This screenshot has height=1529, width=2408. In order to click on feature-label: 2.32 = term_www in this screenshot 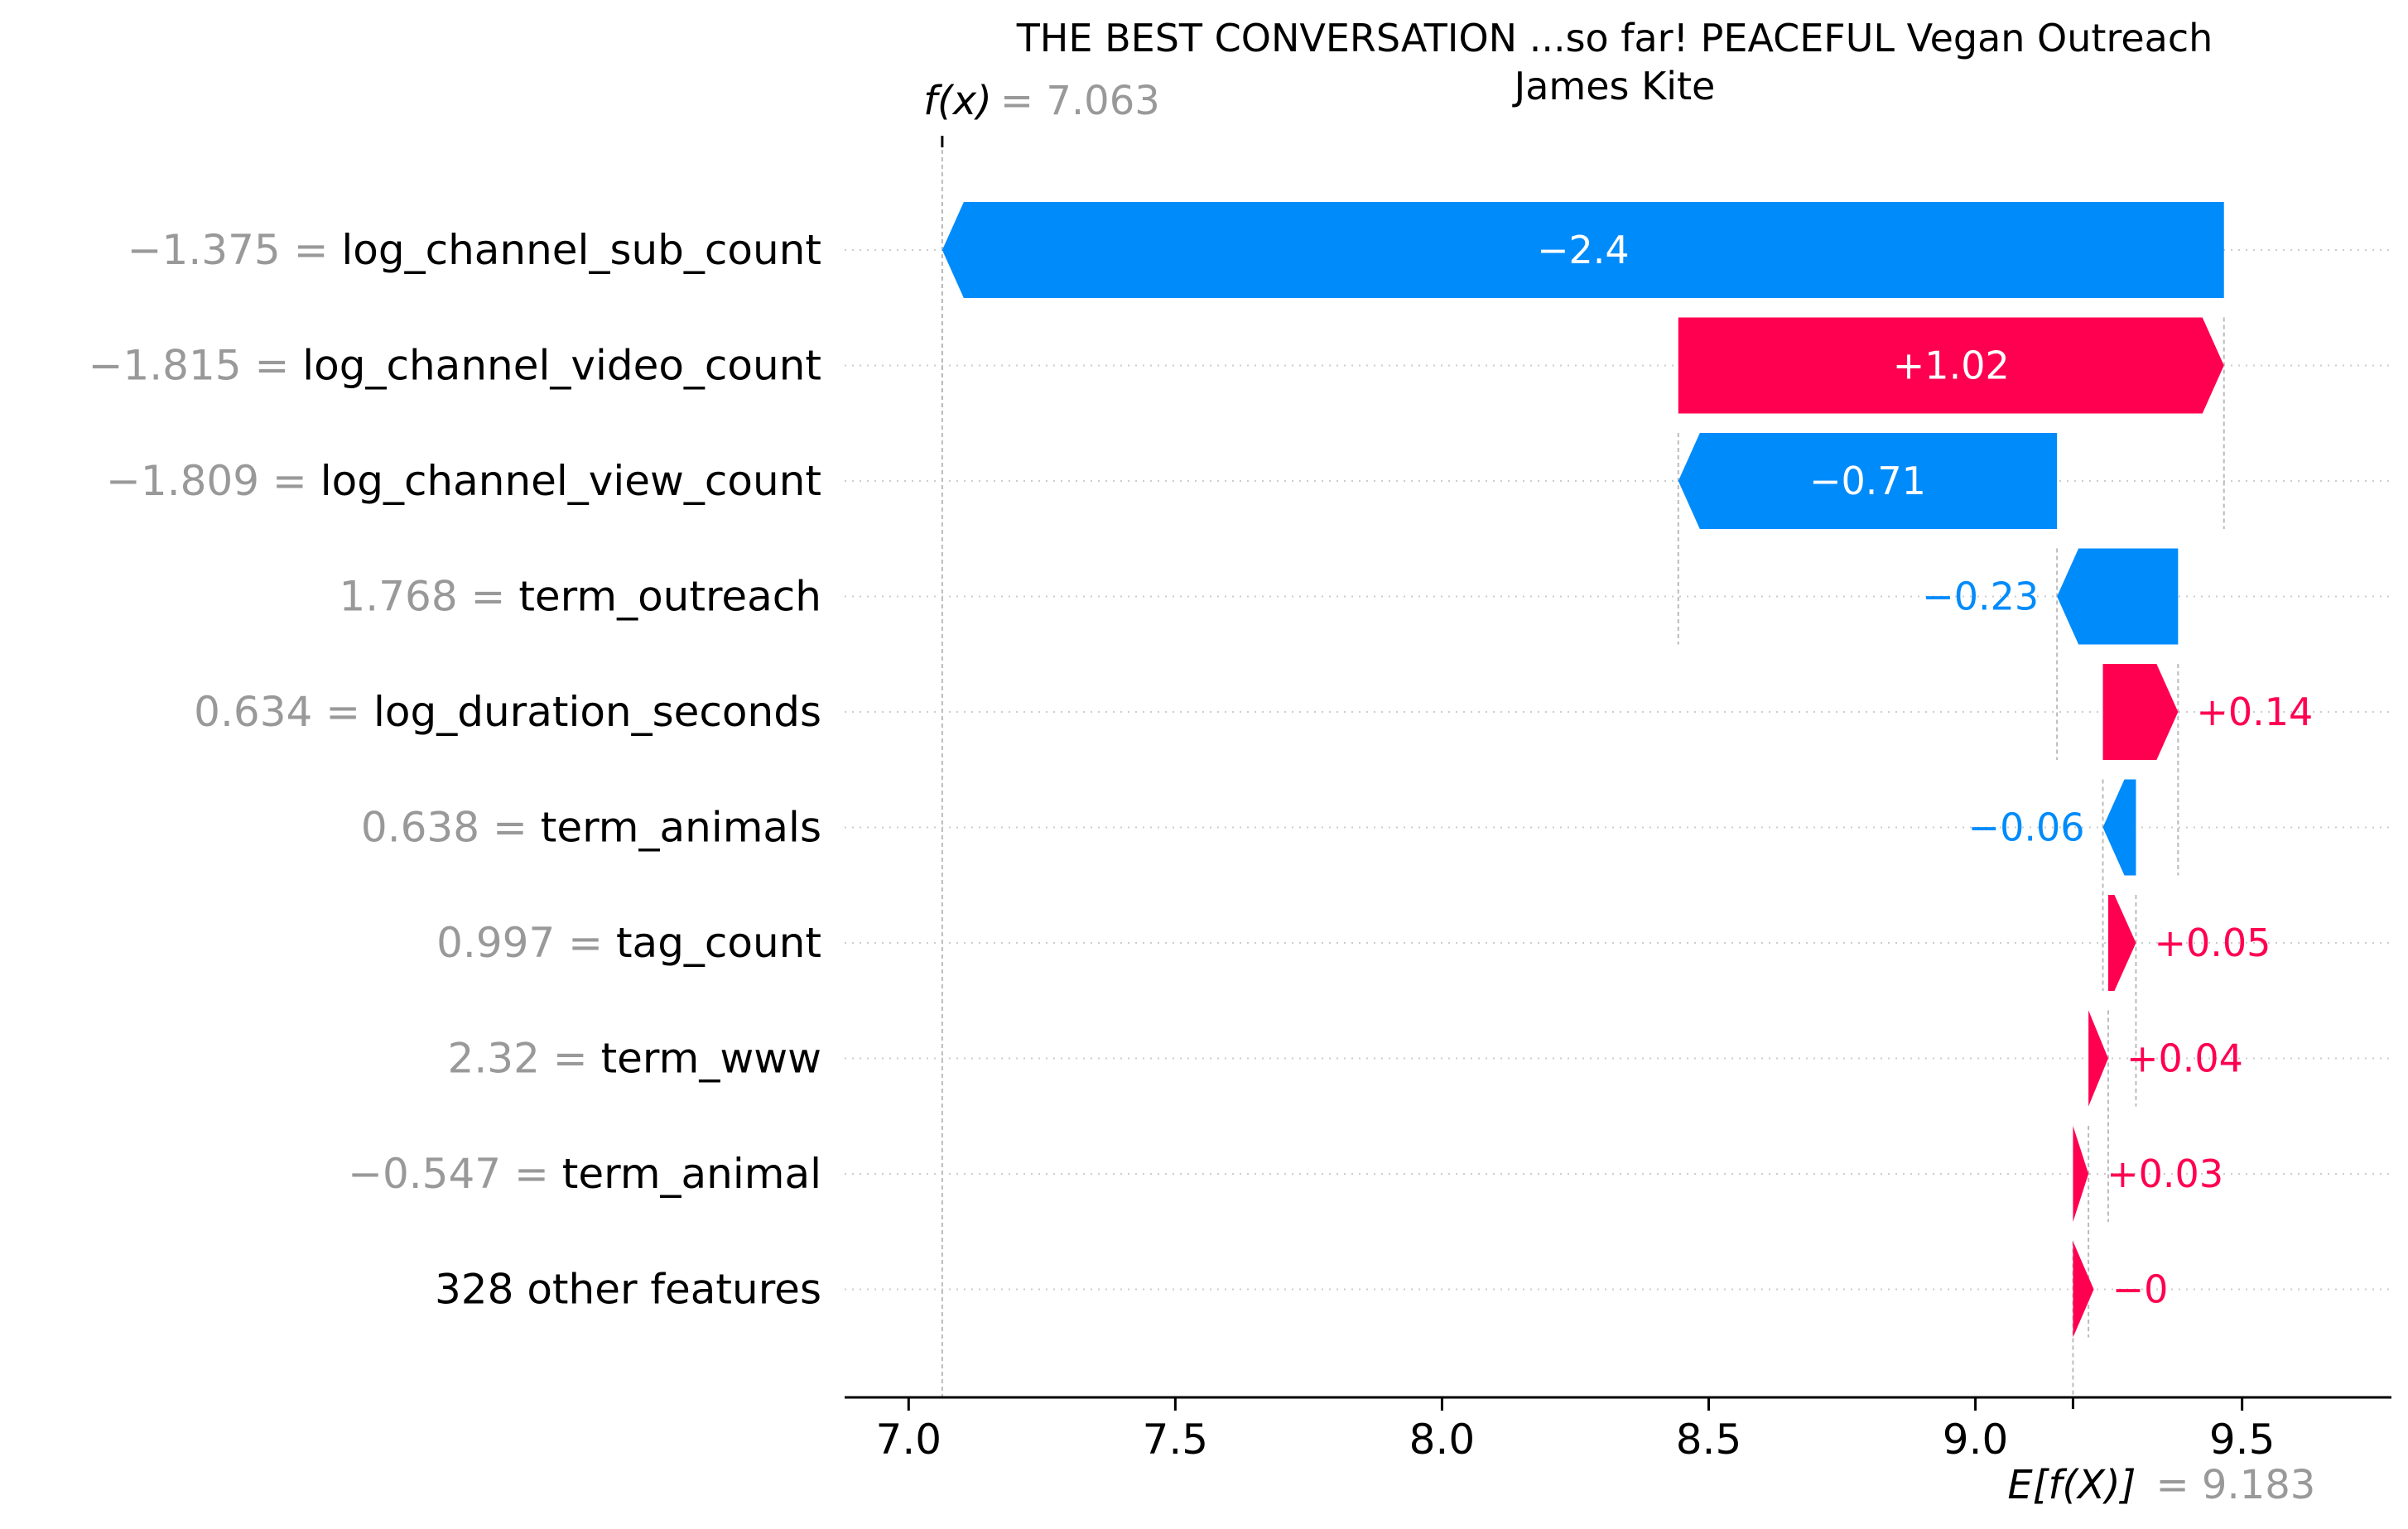, I will do `click(634, 1059)`.